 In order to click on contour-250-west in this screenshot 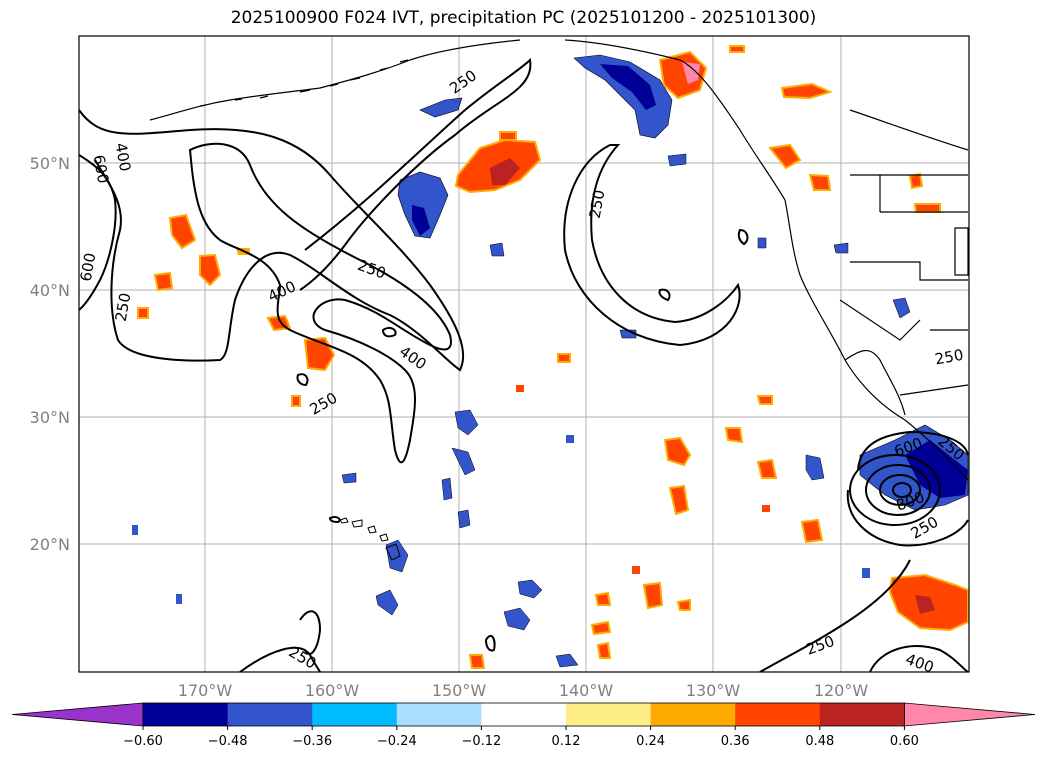, I will do `click(272, 240)`.